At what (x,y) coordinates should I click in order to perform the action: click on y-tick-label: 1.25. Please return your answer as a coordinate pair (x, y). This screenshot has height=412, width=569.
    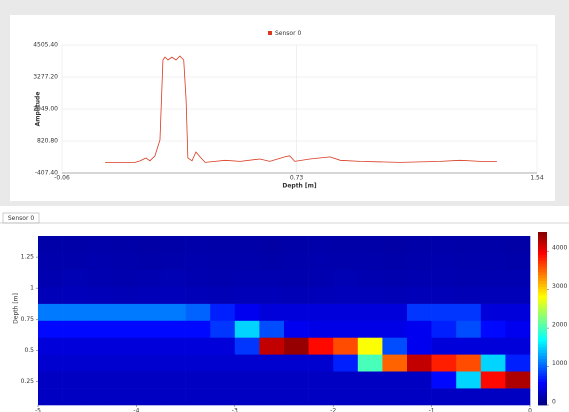
    Looking at the image, I should click on (28, 257).